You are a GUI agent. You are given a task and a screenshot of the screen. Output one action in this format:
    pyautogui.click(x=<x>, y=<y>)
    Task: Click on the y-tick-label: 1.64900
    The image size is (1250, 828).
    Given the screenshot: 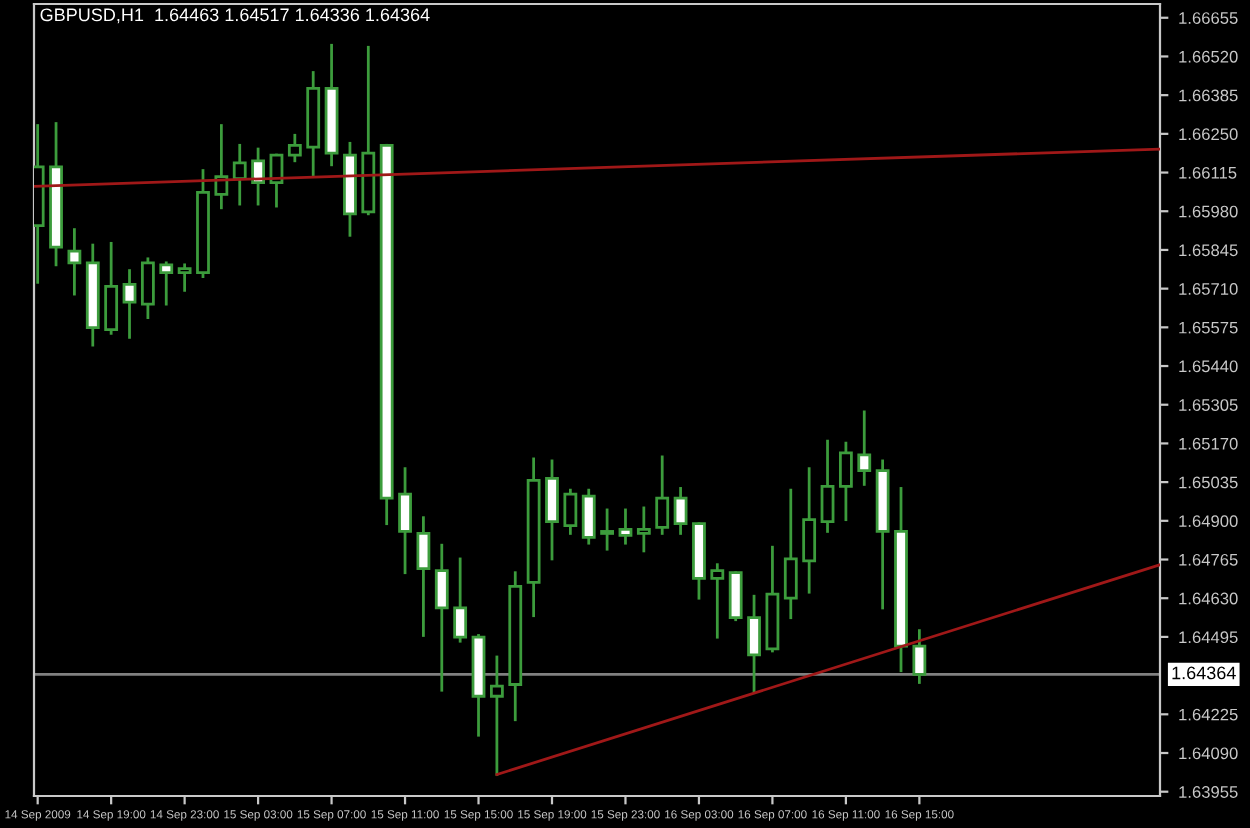 What is the action you would take?
    pyautogui.click(x=1208, y=521)
    